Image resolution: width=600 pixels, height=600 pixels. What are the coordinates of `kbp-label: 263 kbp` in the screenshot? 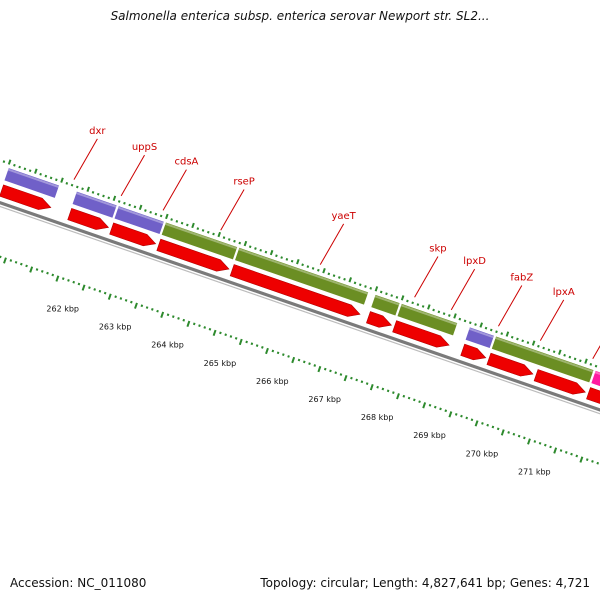 It's located at (115, 327).